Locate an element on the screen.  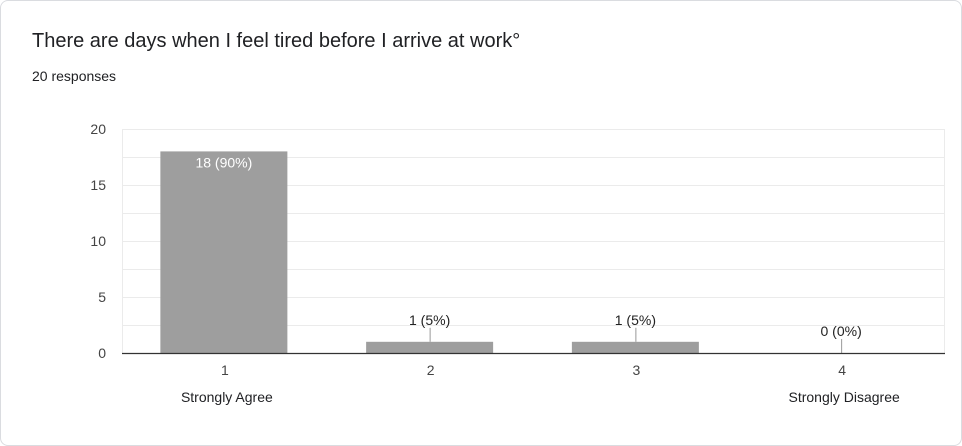
x-tick-label: 4 is located at coordinates (842, 370).